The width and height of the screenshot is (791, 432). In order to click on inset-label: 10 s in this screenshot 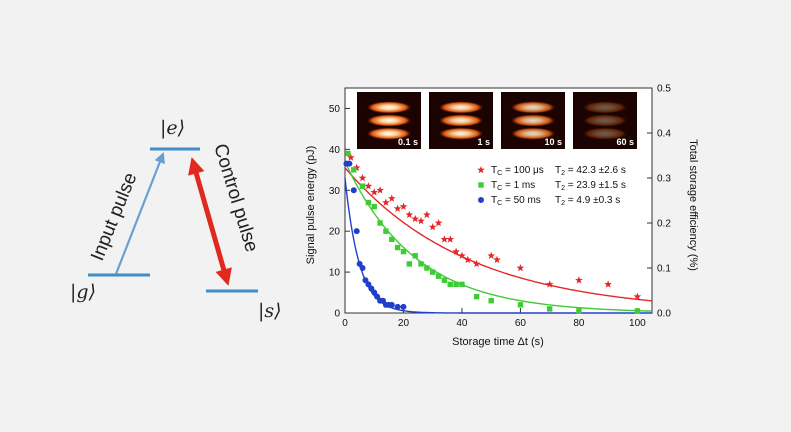, I will do `click(553, 142)`.